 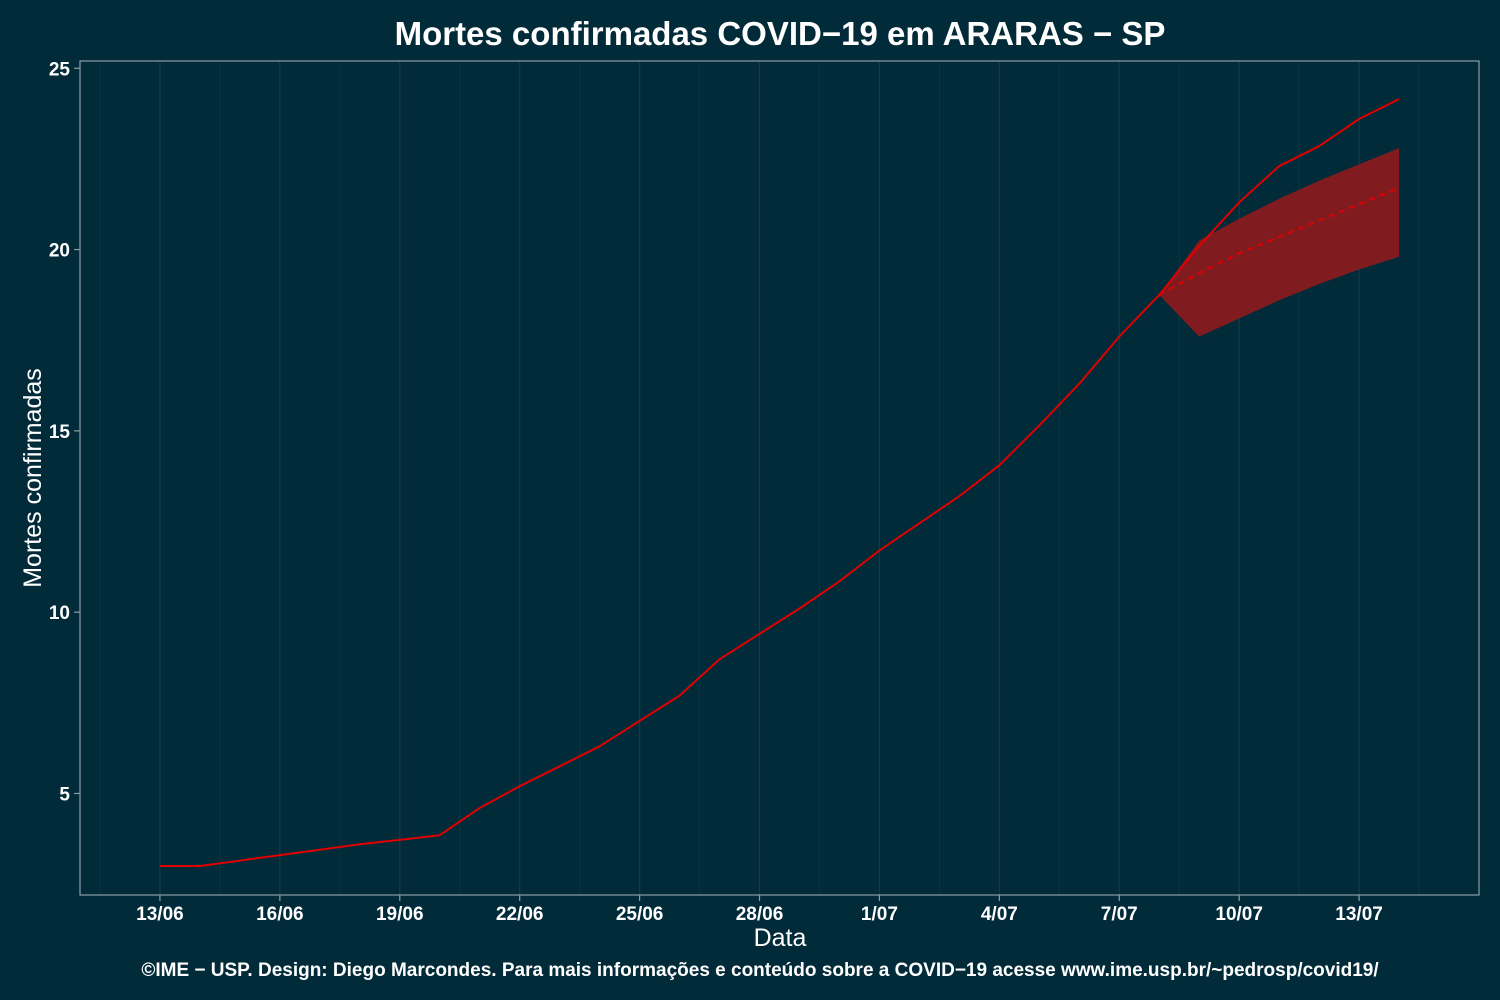 I want to click on x-tick-label: 16/06, so click(x=280, y=914).